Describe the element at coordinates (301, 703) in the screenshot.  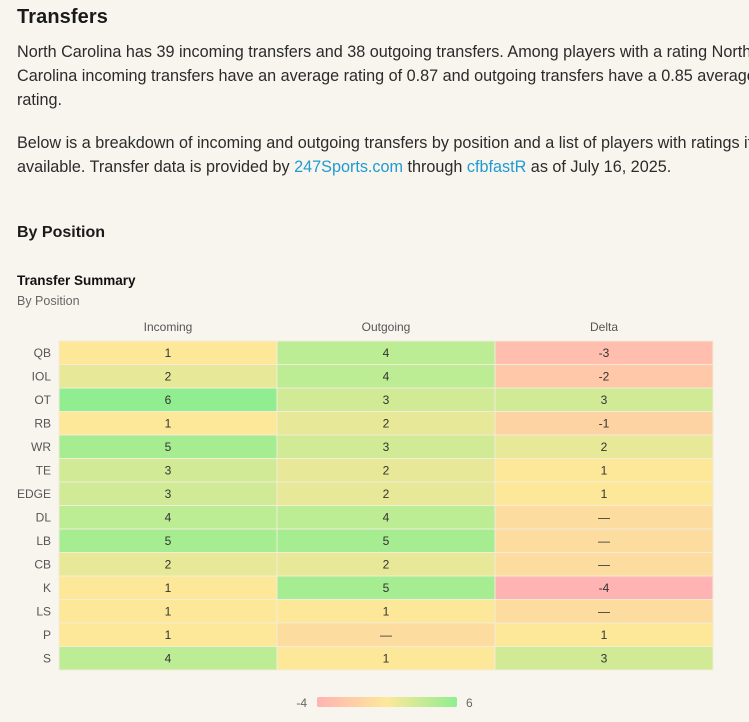
I see `legend-min-label: -4` at that location.